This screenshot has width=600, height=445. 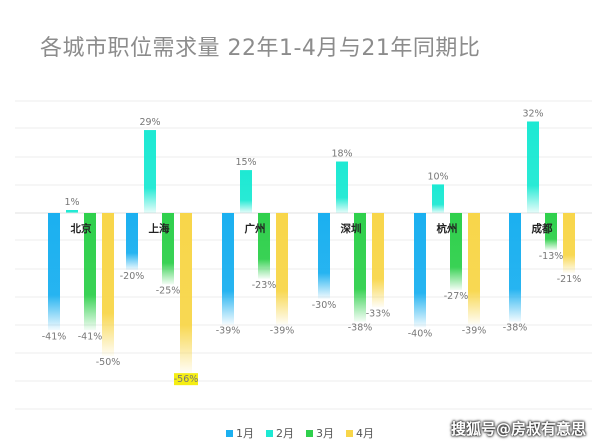 I want to click on category-label-广州: 广州, so click(x=255, y=228).